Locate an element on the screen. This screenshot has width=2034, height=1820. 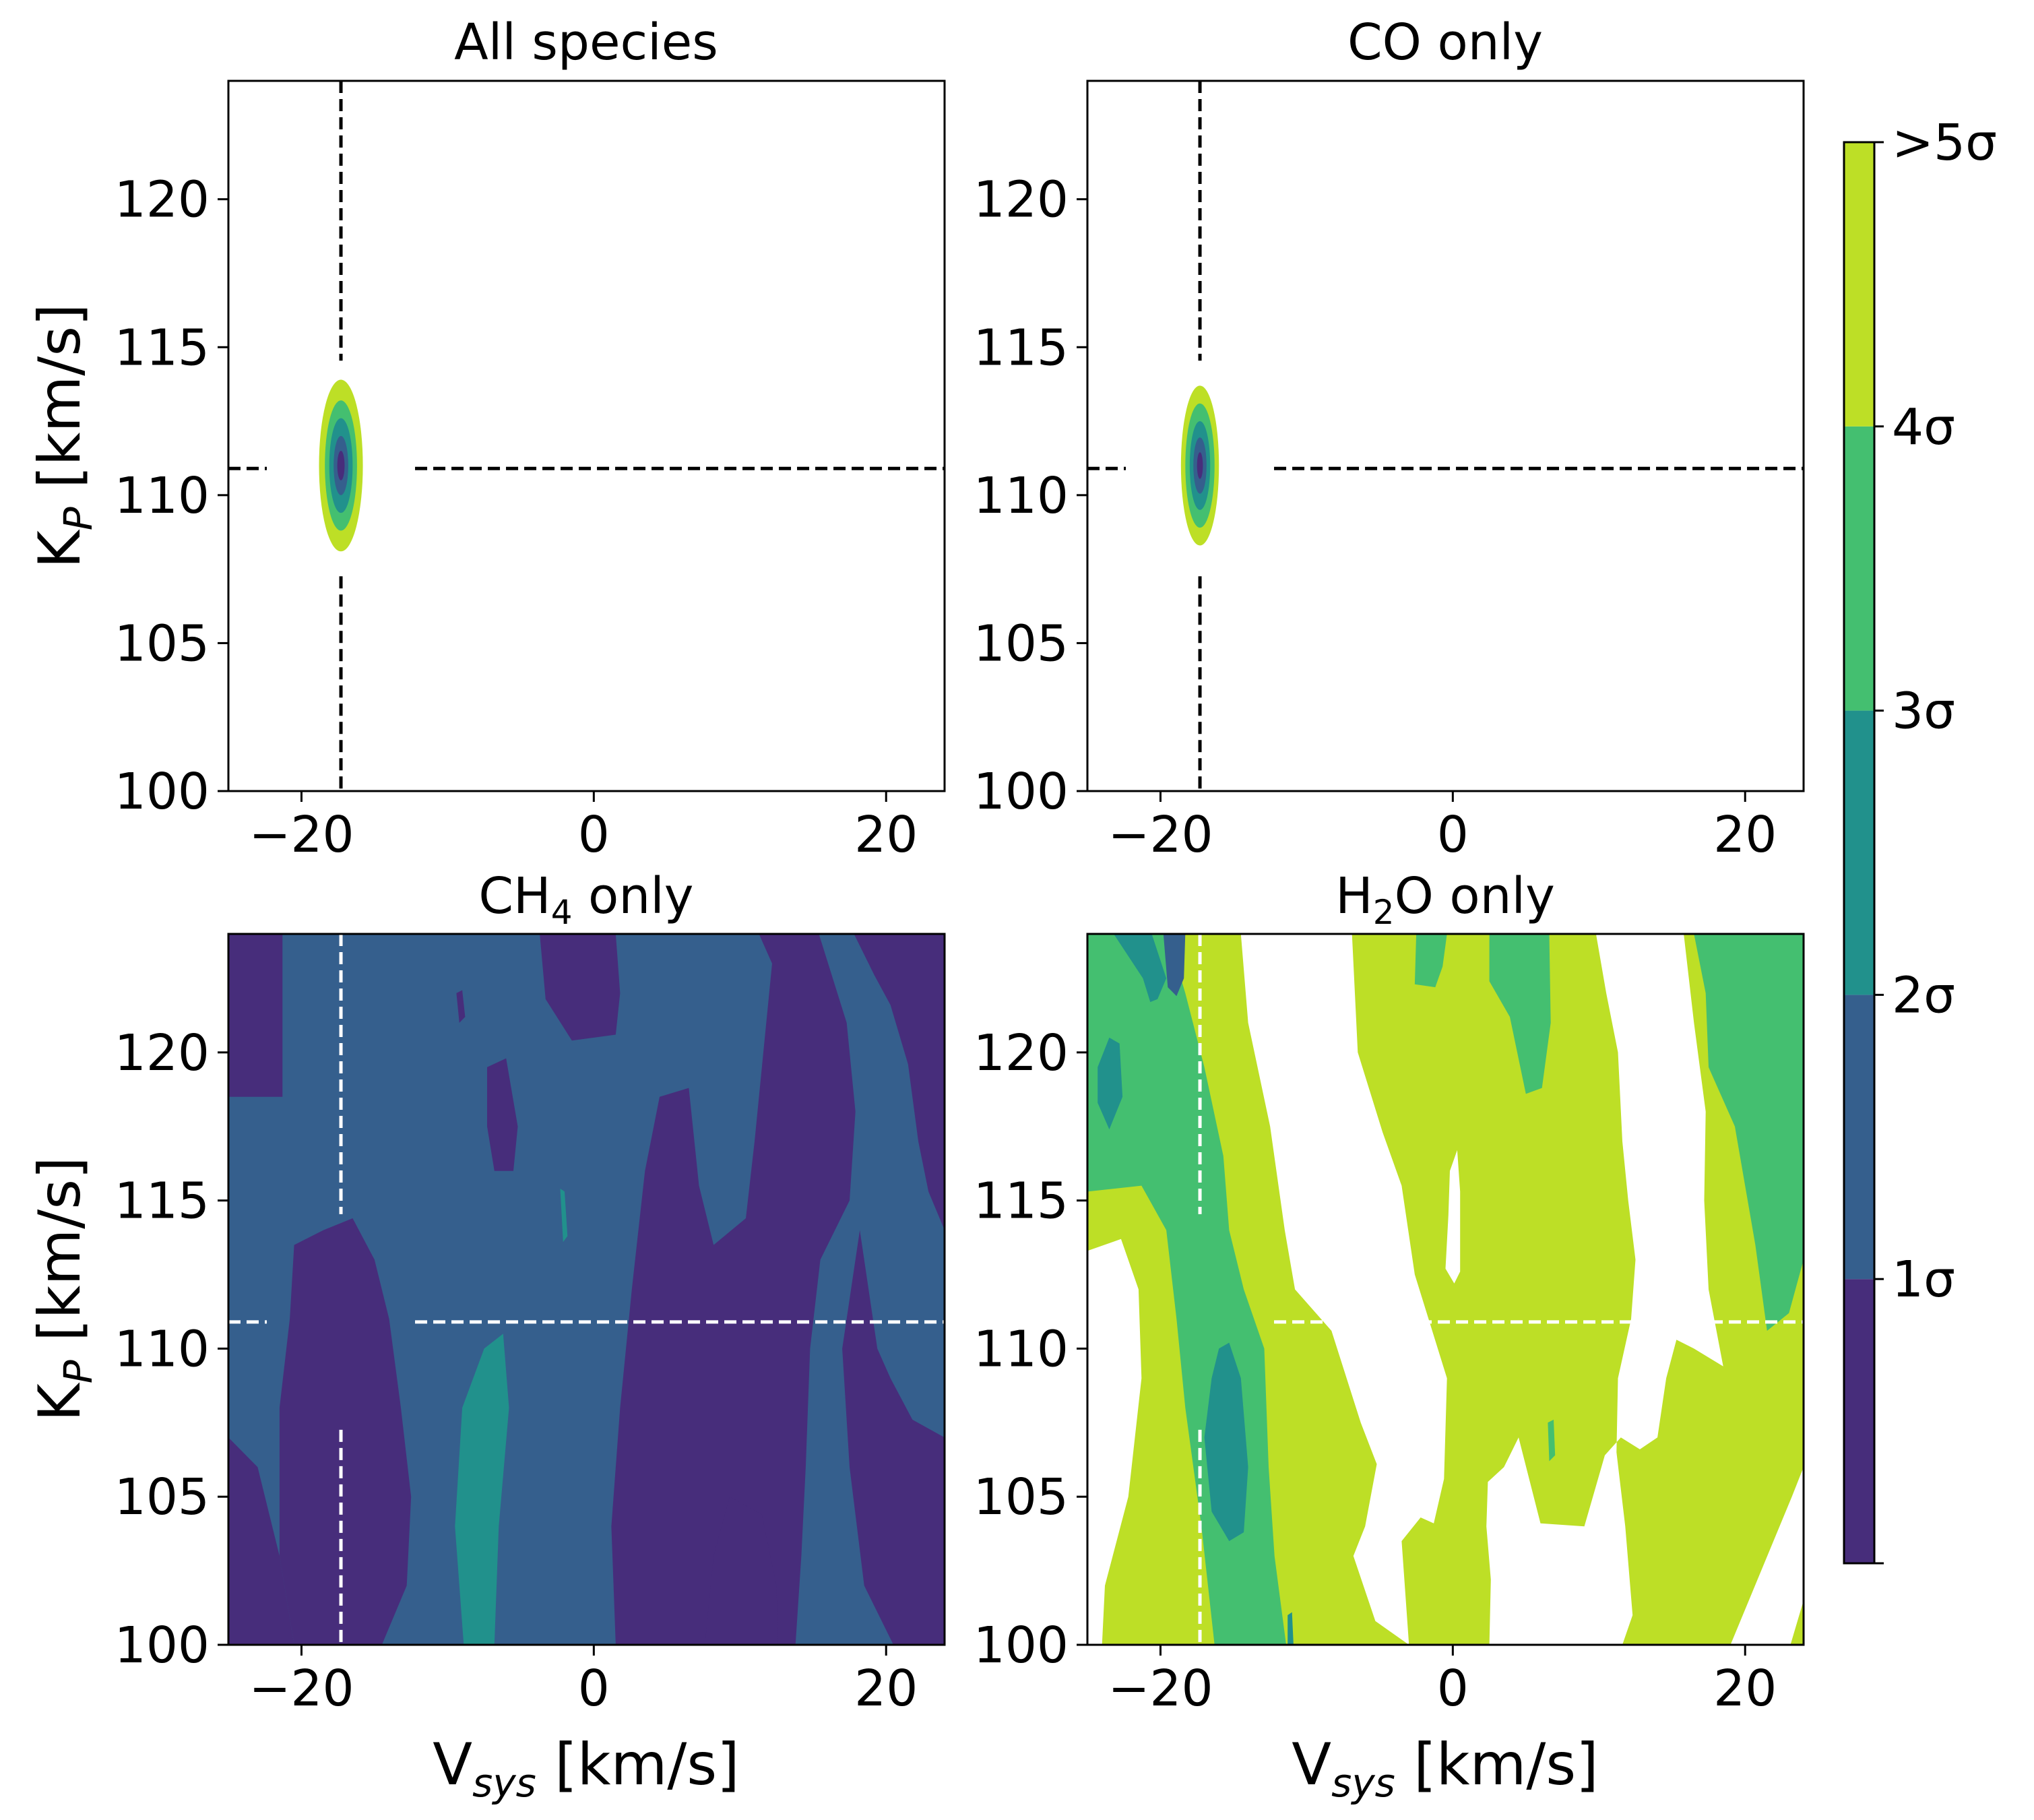
colorbar-tick-label: 4σ is located at coordinates (1923, 427).